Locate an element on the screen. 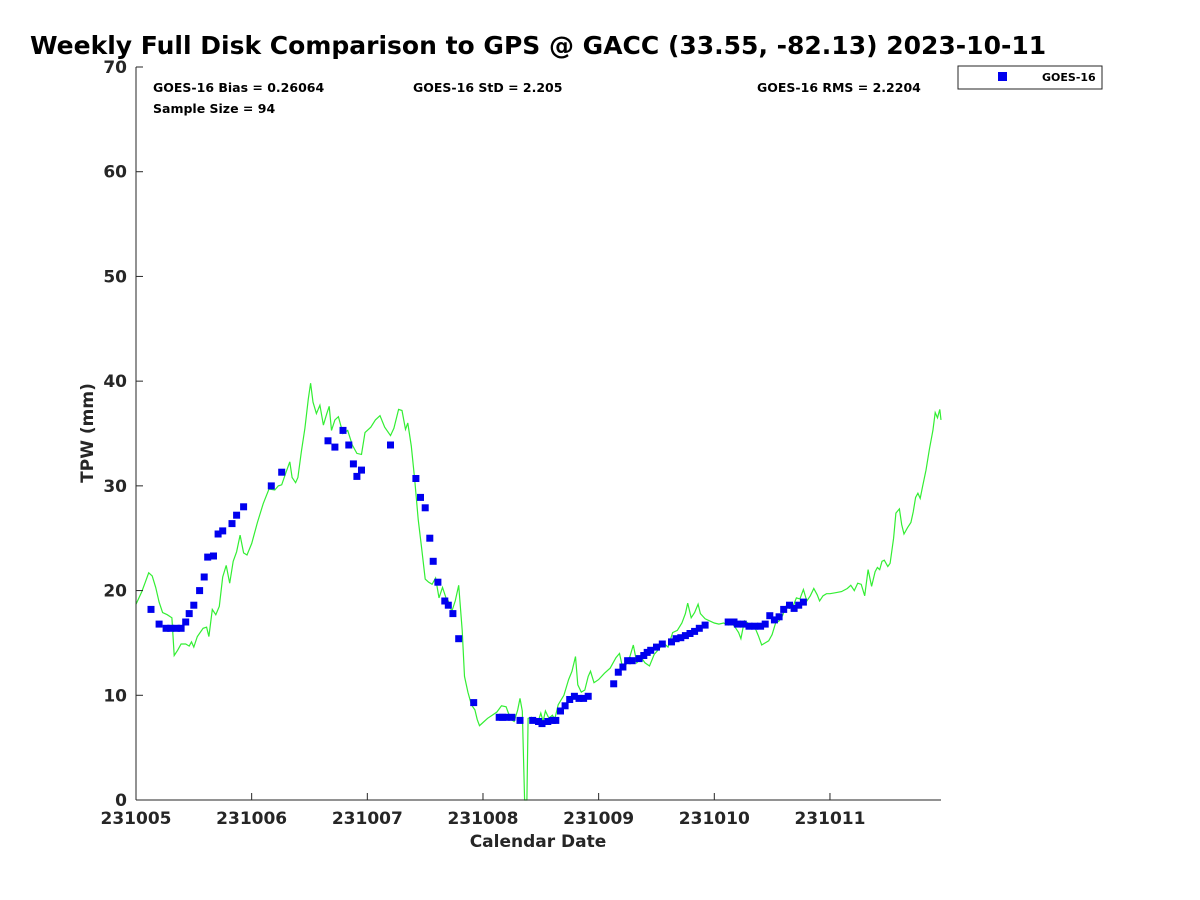  y-tick-label: 40 is located at coordinates (115, 382).